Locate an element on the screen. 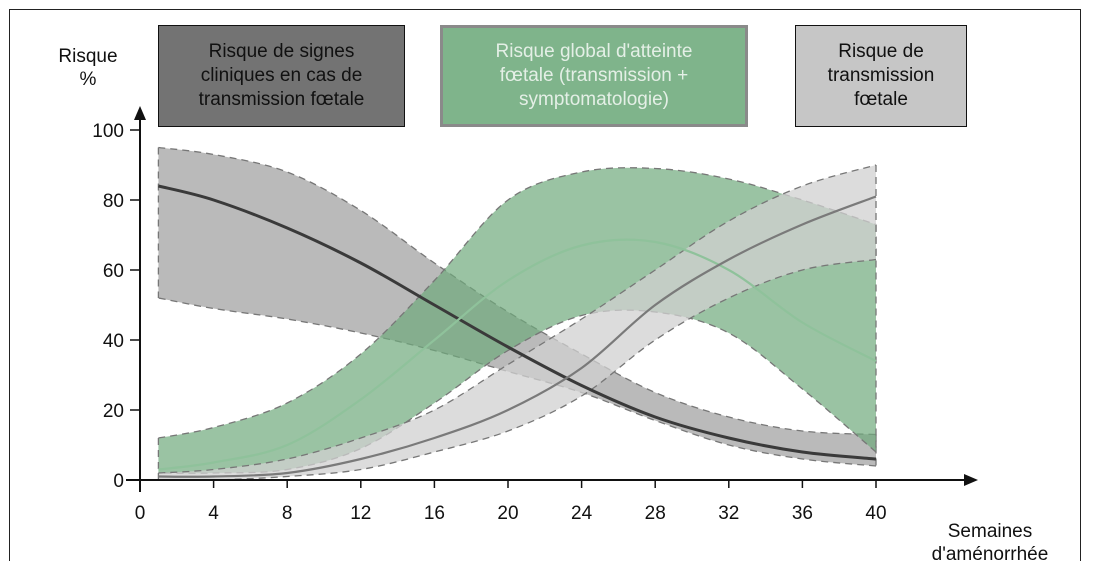  y-tick-label: 0 is located at coordinates (118, 481).